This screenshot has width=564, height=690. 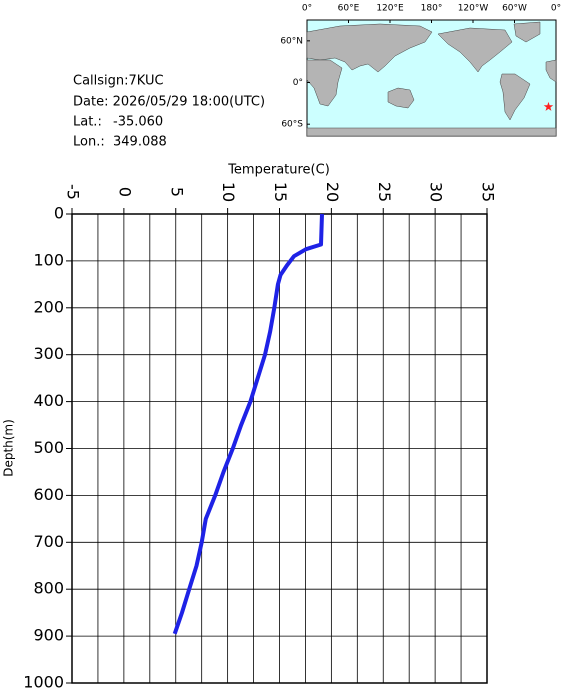 What do you see at coordinates (89, 142) in the screenshot?
I see `lon-label: Lon.:` at bounding box center [89, 142].